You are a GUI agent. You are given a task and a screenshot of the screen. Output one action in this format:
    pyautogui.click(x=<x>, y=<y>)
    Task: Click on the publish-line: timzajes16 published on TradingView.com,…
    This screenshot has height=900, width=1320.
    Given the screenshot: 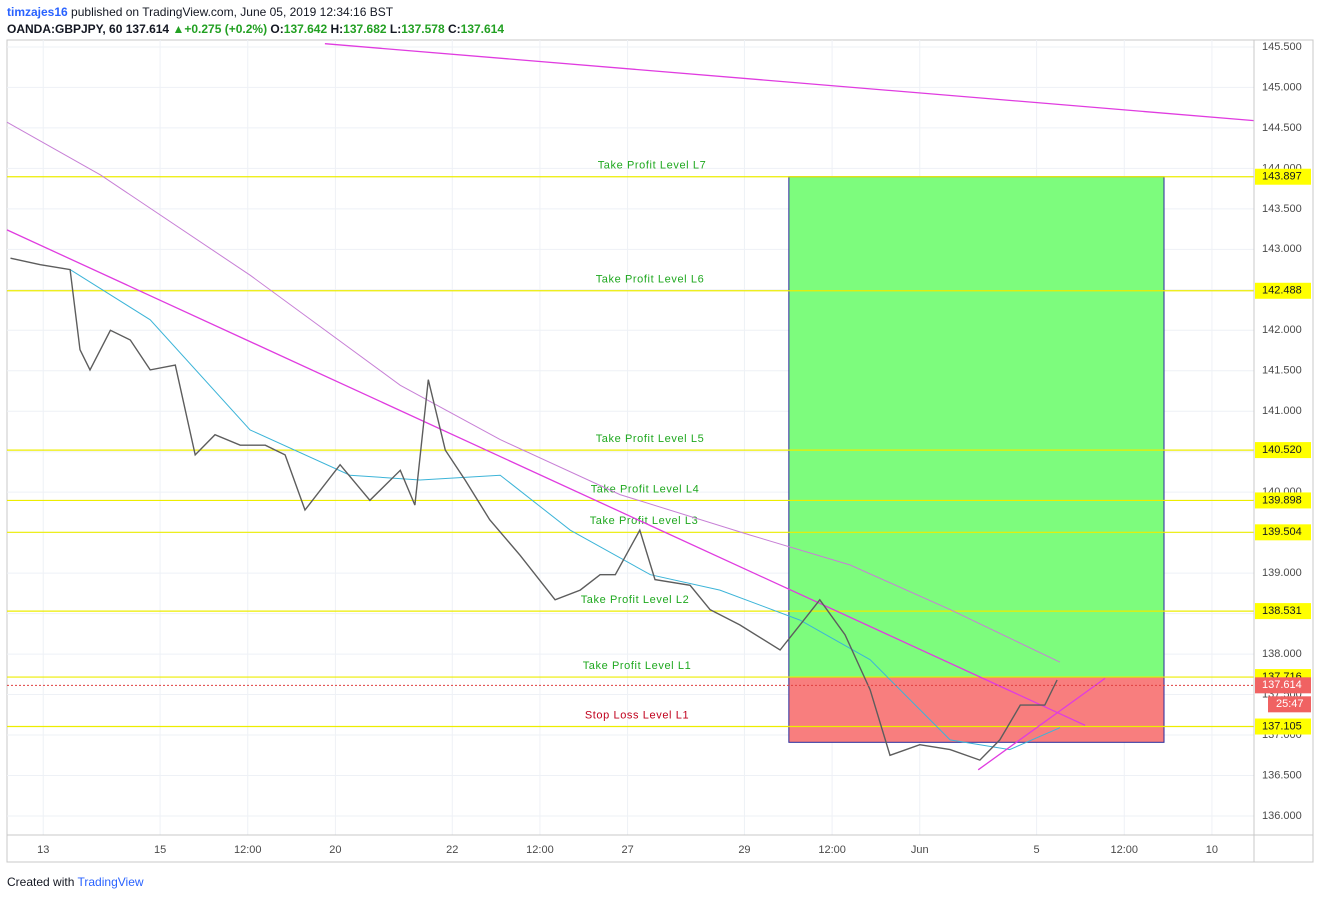 What is the action you would take?
    pyautogui.click(x=255, y=12)
    